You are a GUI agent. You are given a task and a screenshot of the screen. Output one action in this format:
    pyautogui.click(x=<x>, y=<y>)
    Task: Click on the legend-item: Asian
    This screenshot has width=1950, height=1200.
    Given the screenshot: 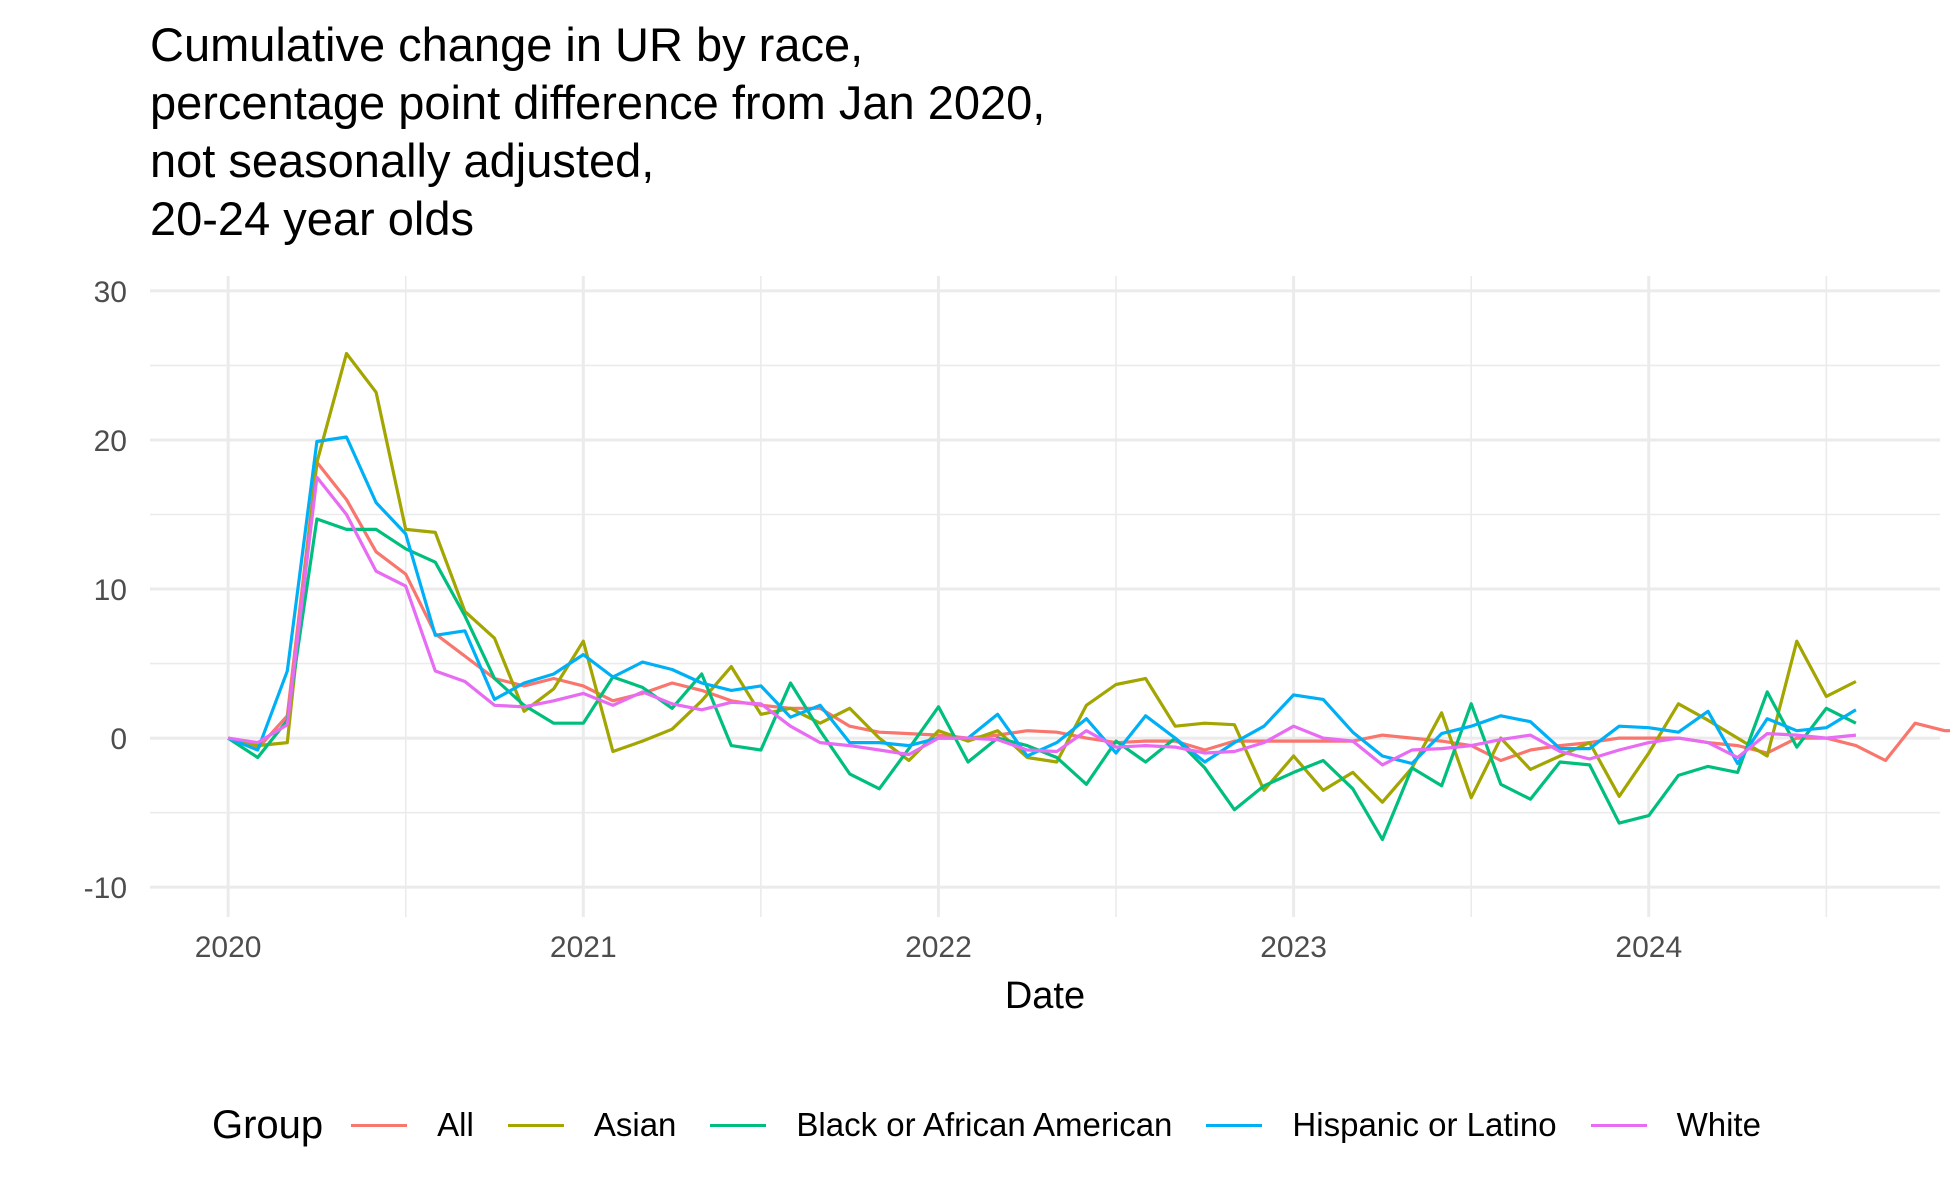 What is the action you would take?
    pyautogui.click(x=592, y=1125)
    